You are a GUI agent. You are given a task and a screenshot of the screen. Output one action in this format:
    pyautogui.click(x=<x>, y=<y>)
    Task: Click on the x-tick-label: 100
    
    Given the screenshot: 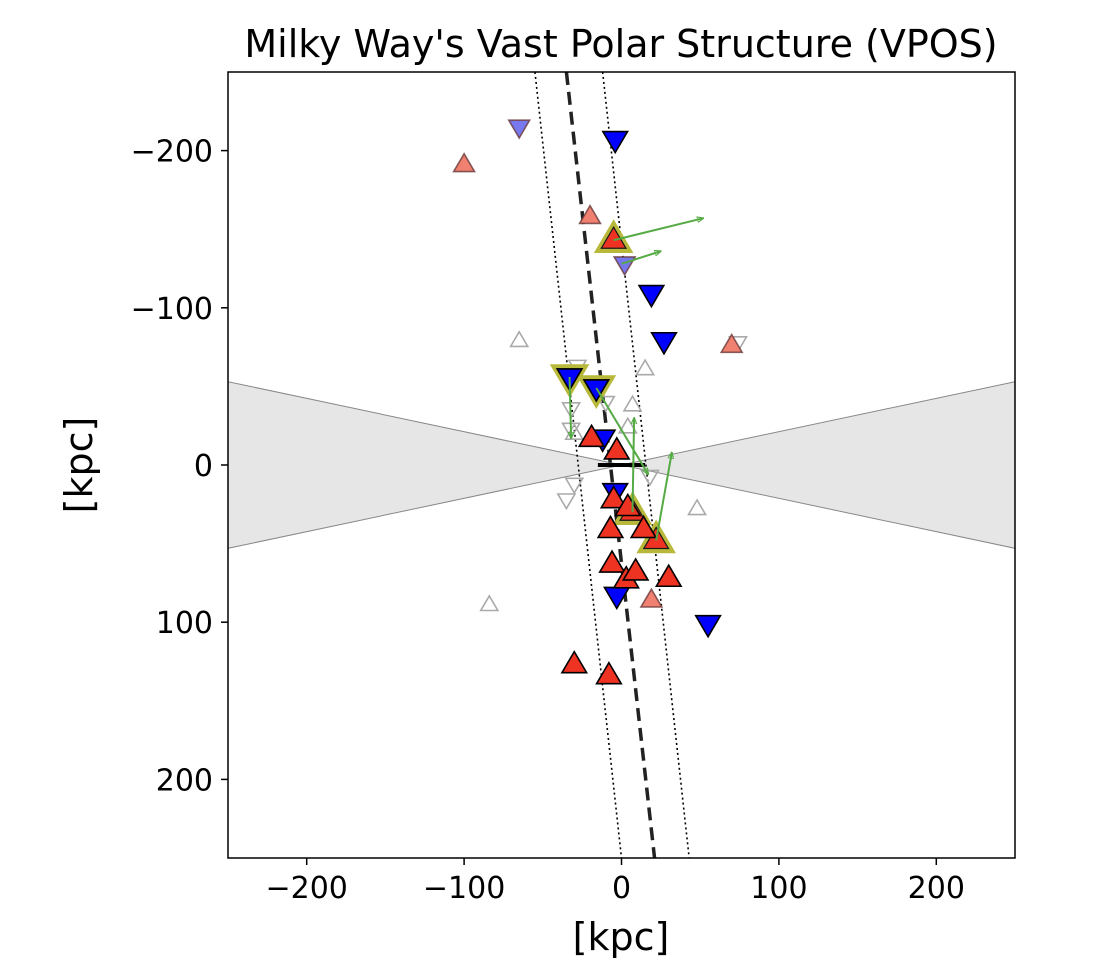 What is the action you would take?
    pyautogui.click(x=778, y=888)
    